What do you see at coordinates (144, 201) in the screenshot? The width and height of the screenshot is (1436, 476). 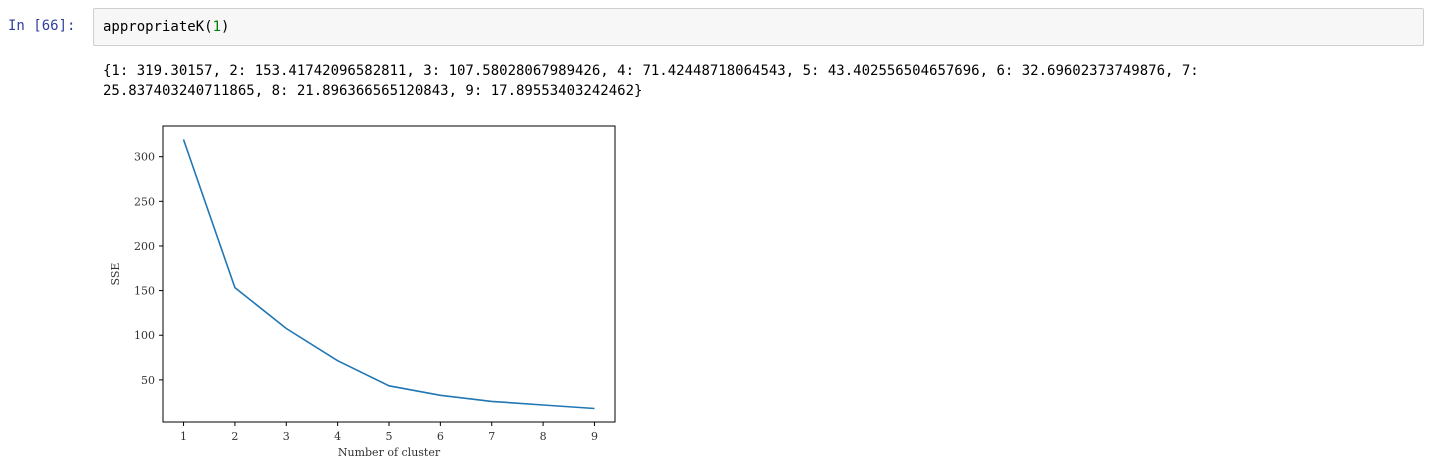 I see `y-tick-label: 250` at bounding box center [144, 201].